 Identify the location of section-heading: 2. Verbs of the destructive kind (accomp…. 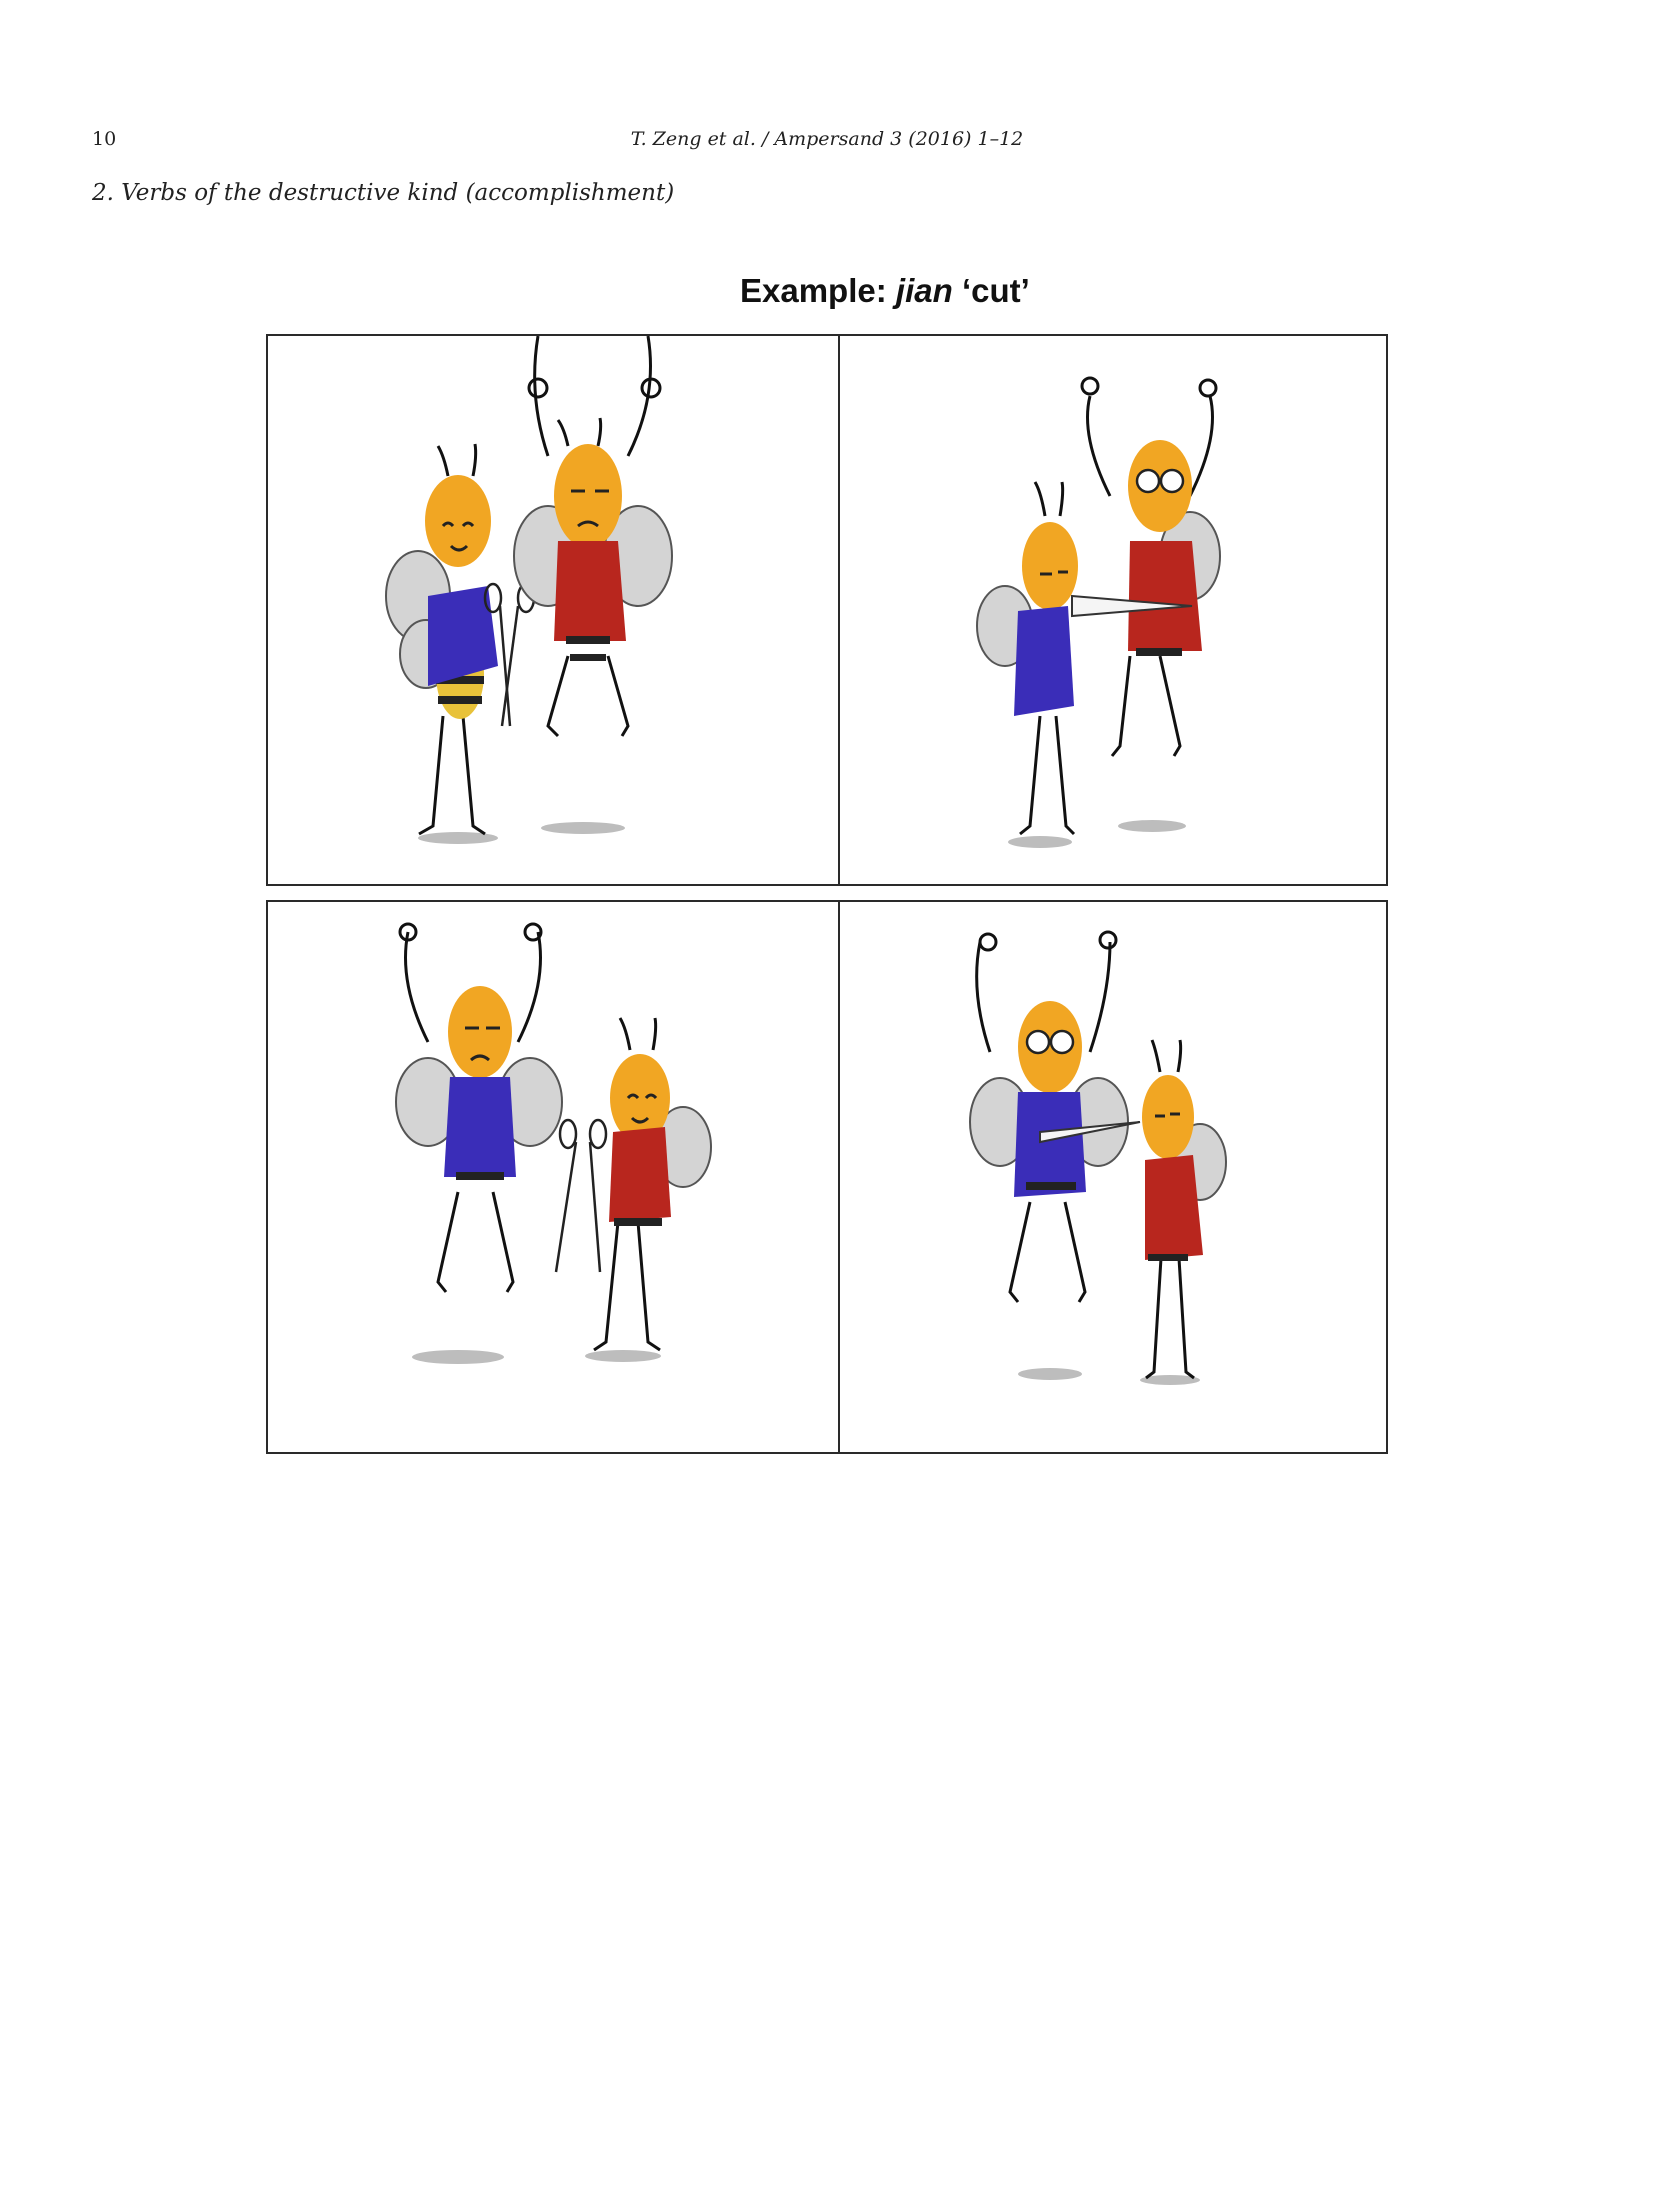
(383, 193).